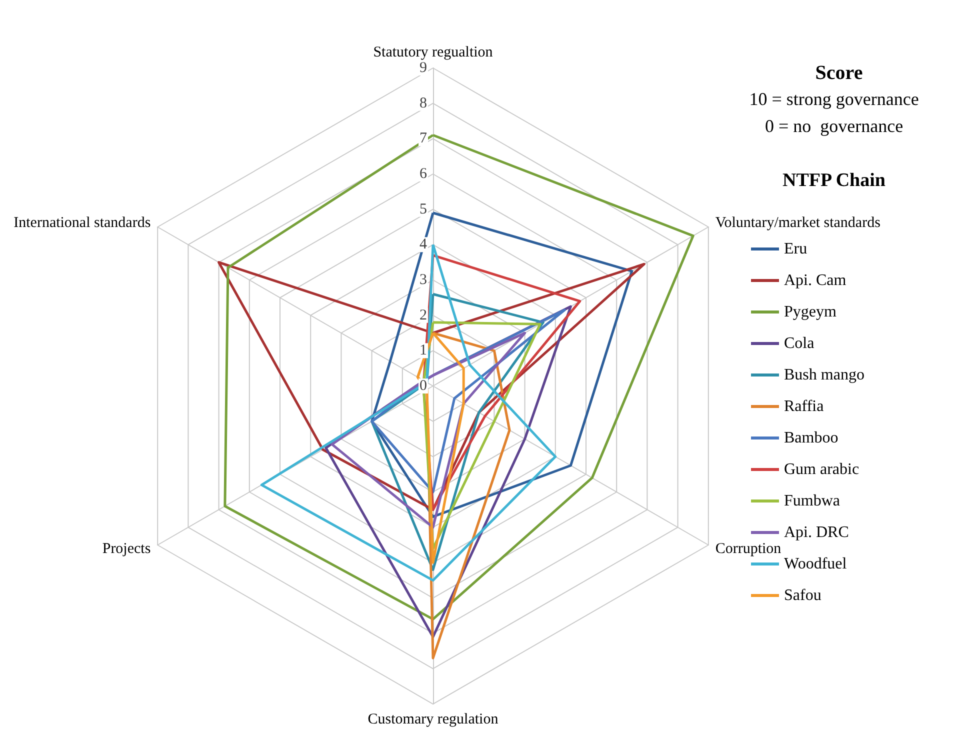 This screenshot has width=958, height=742. Describe the element at coordinates (799, 343) in the screenshot. I see `legend-label: Cola` at that location.